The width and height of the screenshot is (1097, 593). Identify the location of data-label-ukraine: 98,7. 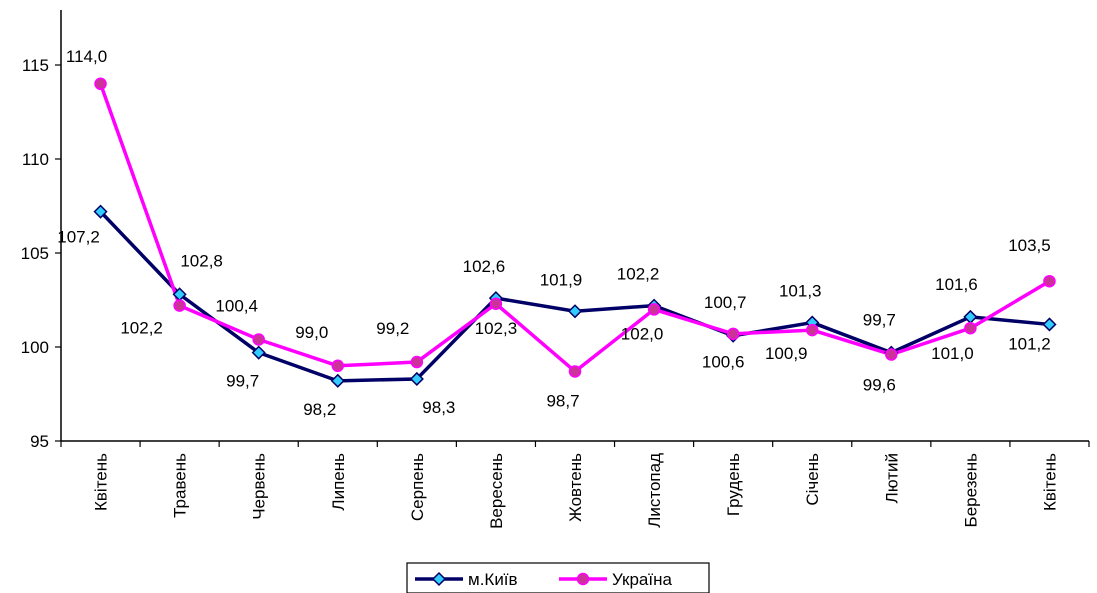
(562, 400).